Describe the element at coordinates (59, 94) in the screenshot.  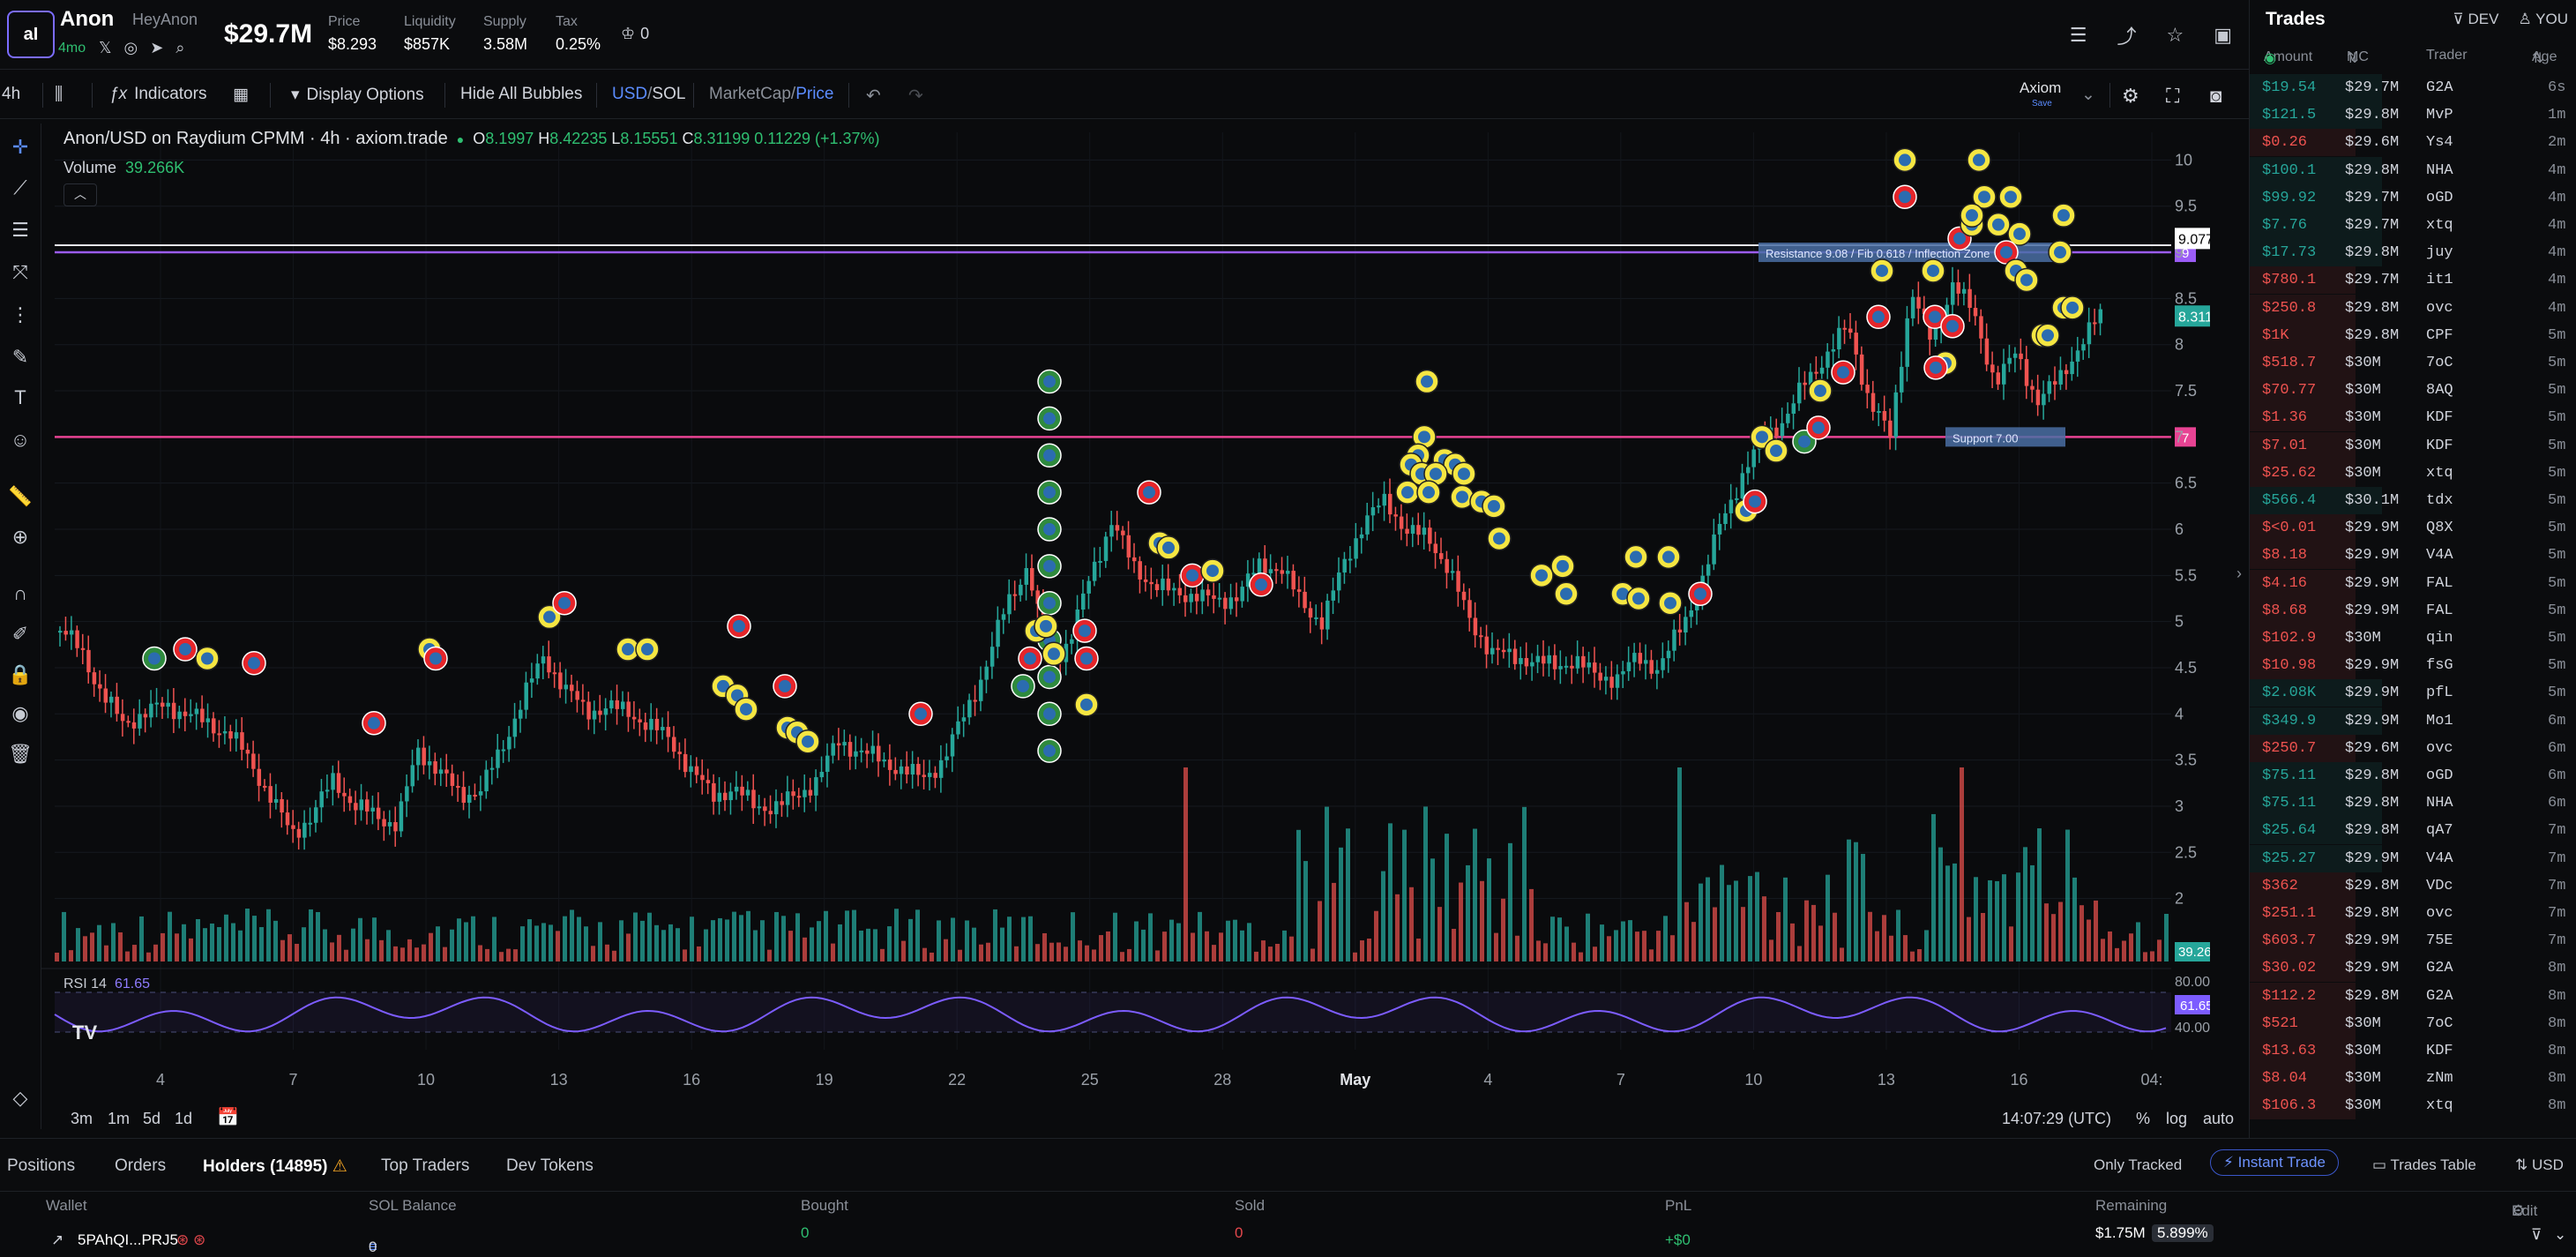
I see `candle-type-icon: ⫼` at that location.